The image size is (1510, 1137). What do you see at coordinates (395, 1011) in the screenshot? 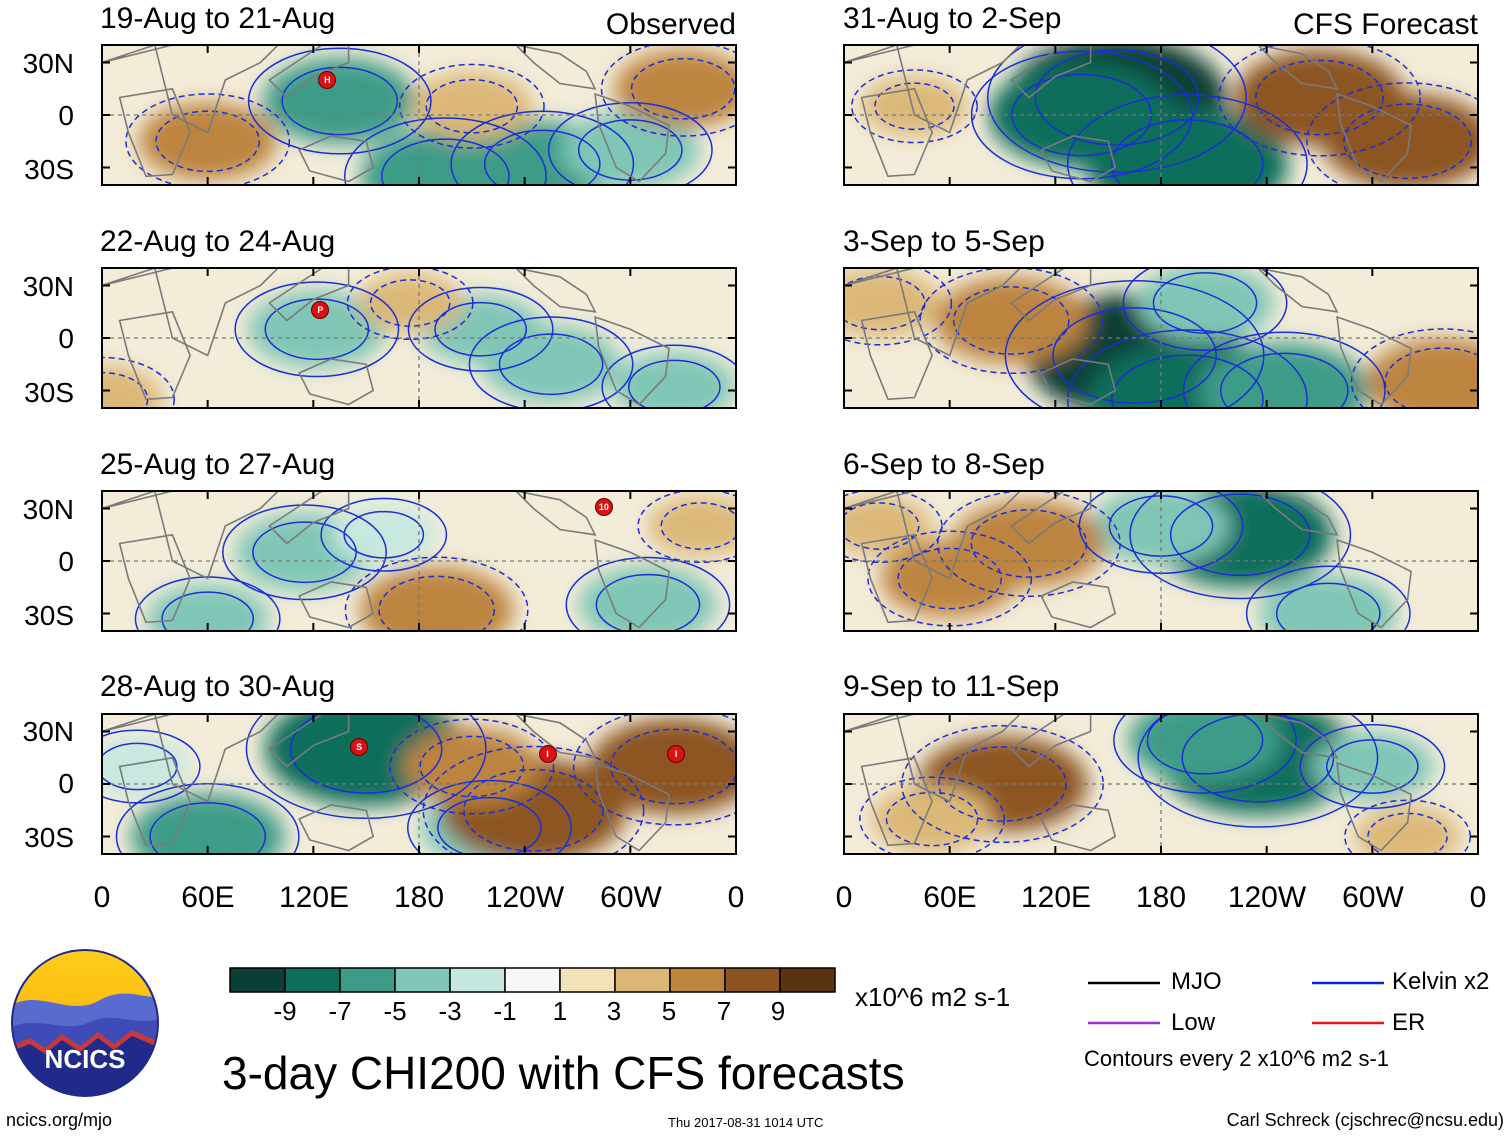
I see `colorbar-tick: -5` at bounding box center [395, 1011].